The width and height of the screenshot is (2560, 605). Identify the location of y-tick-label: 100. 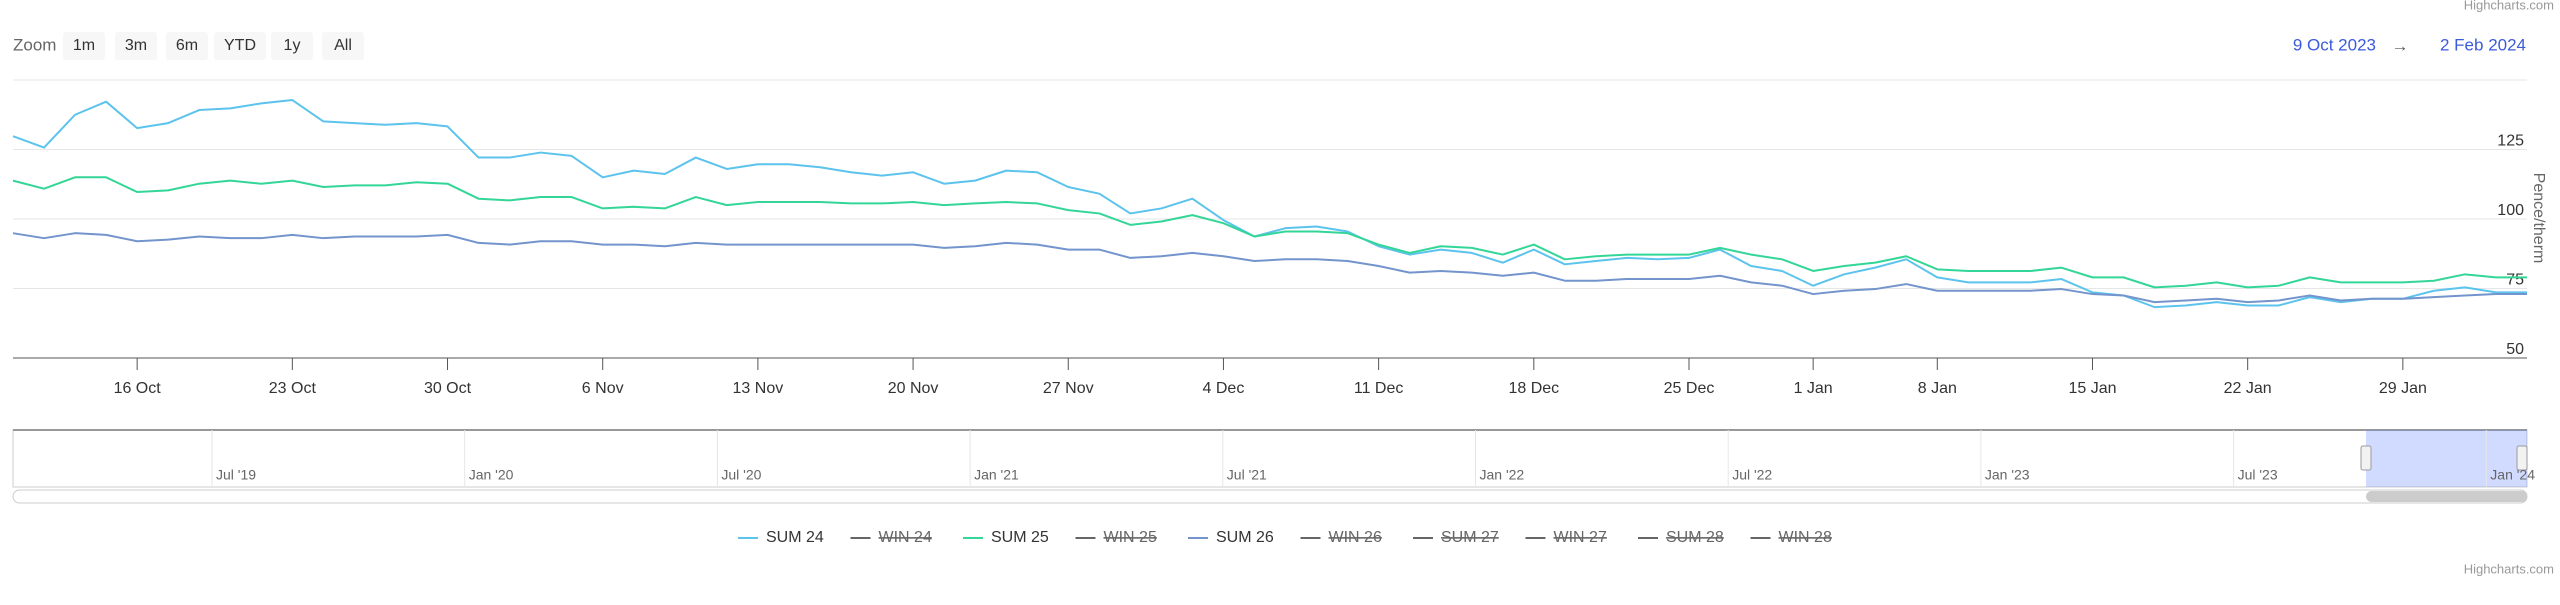
(2510, 210).